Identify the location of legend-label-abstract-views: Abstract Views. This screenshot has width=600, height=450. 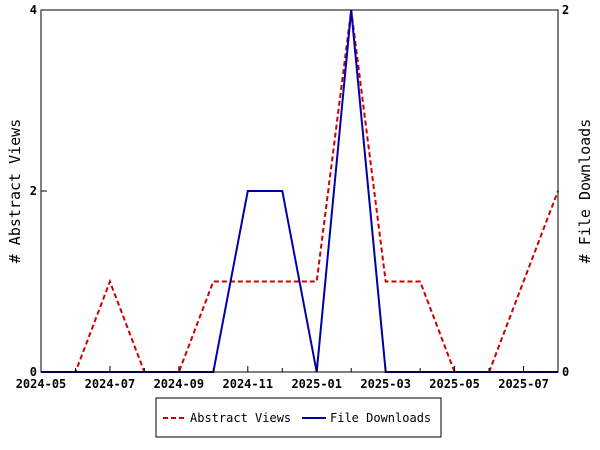
(240, 418).